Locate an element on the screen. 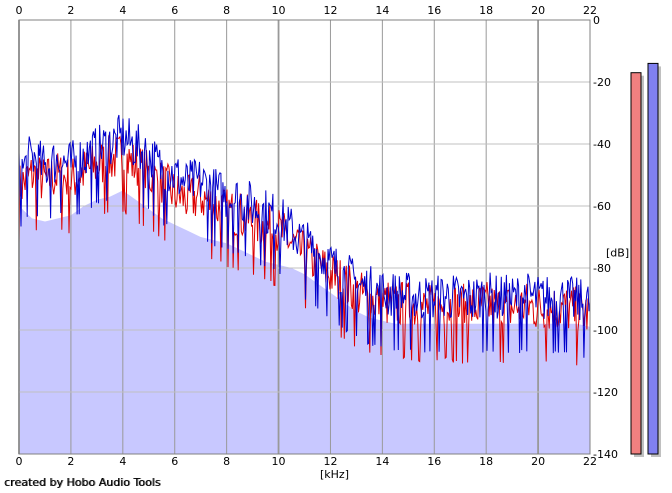 The image size is (672, 493). x-tick-label-top: 14 is located at coordinates (382, 10).